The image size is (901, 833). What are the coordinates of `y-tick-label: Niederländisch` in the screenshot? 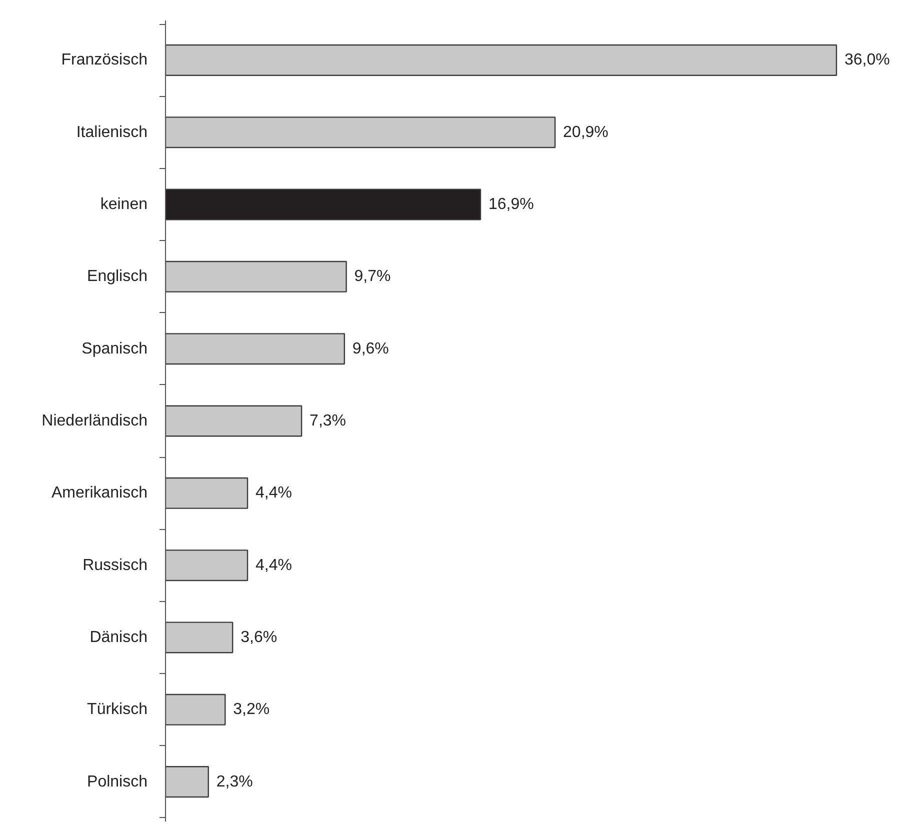 It's located at (95, 421).